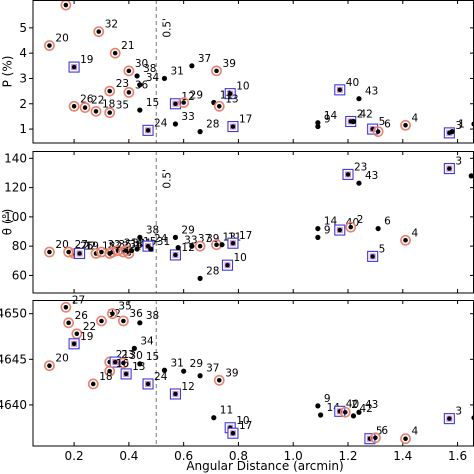 The height and width of the screenshot is (474, 474). What do you see at coordinates (15, 158) in the screenshot?
I see `y-tick-label: 140` at bounding box center [15, 158].